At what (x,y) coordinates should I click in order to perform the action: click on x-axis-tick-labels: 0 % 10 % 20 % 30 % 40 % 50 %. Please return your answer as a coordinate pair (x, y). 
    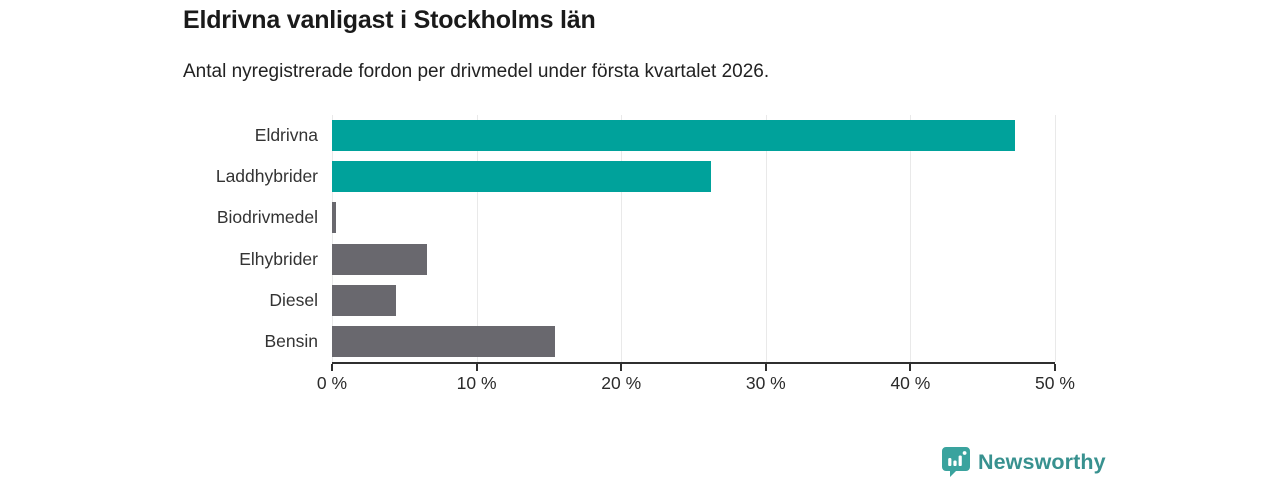
    Looking at the image, I should click on (696, 385).